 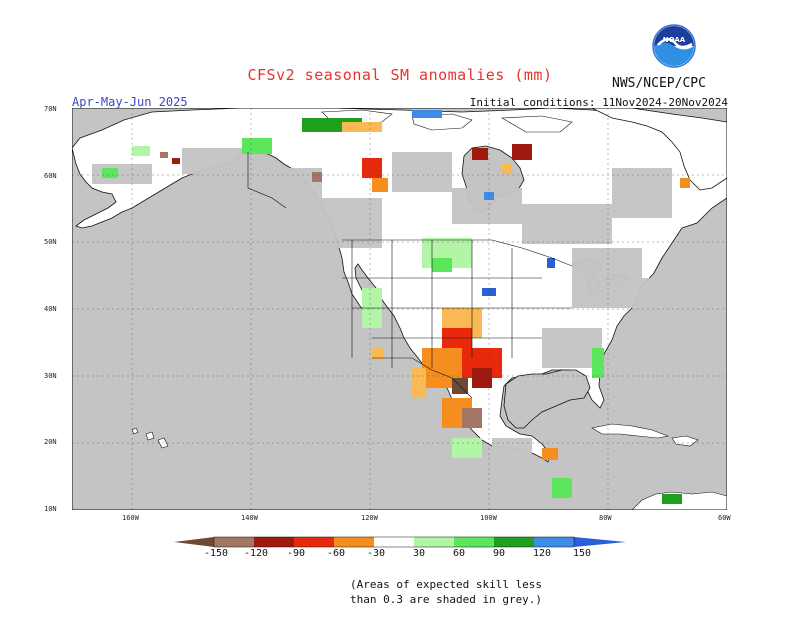 I want to click on colorbar-max-arrow, so click(x=600, y=542).